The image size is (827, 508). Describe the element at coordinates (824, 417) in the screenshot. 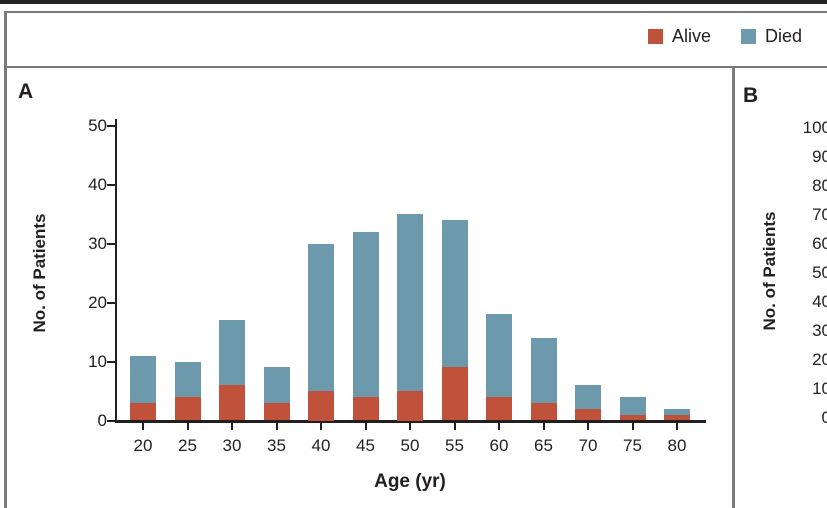

I see `panel-b-y-tick-label: 0` at that location.